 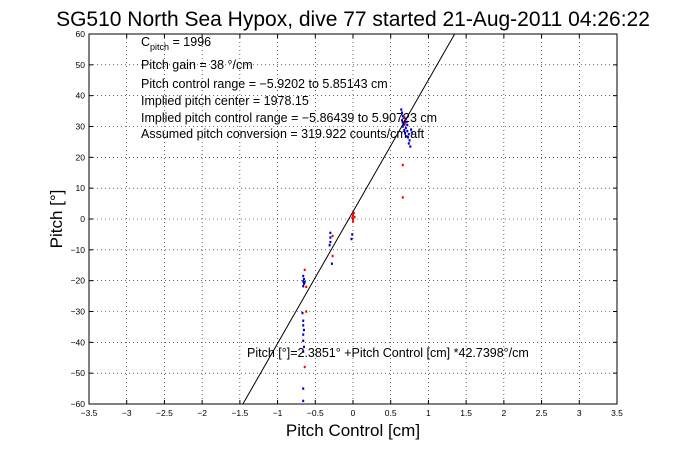 I want to click on y-tick-label: −10, so click(x=78, y=250).